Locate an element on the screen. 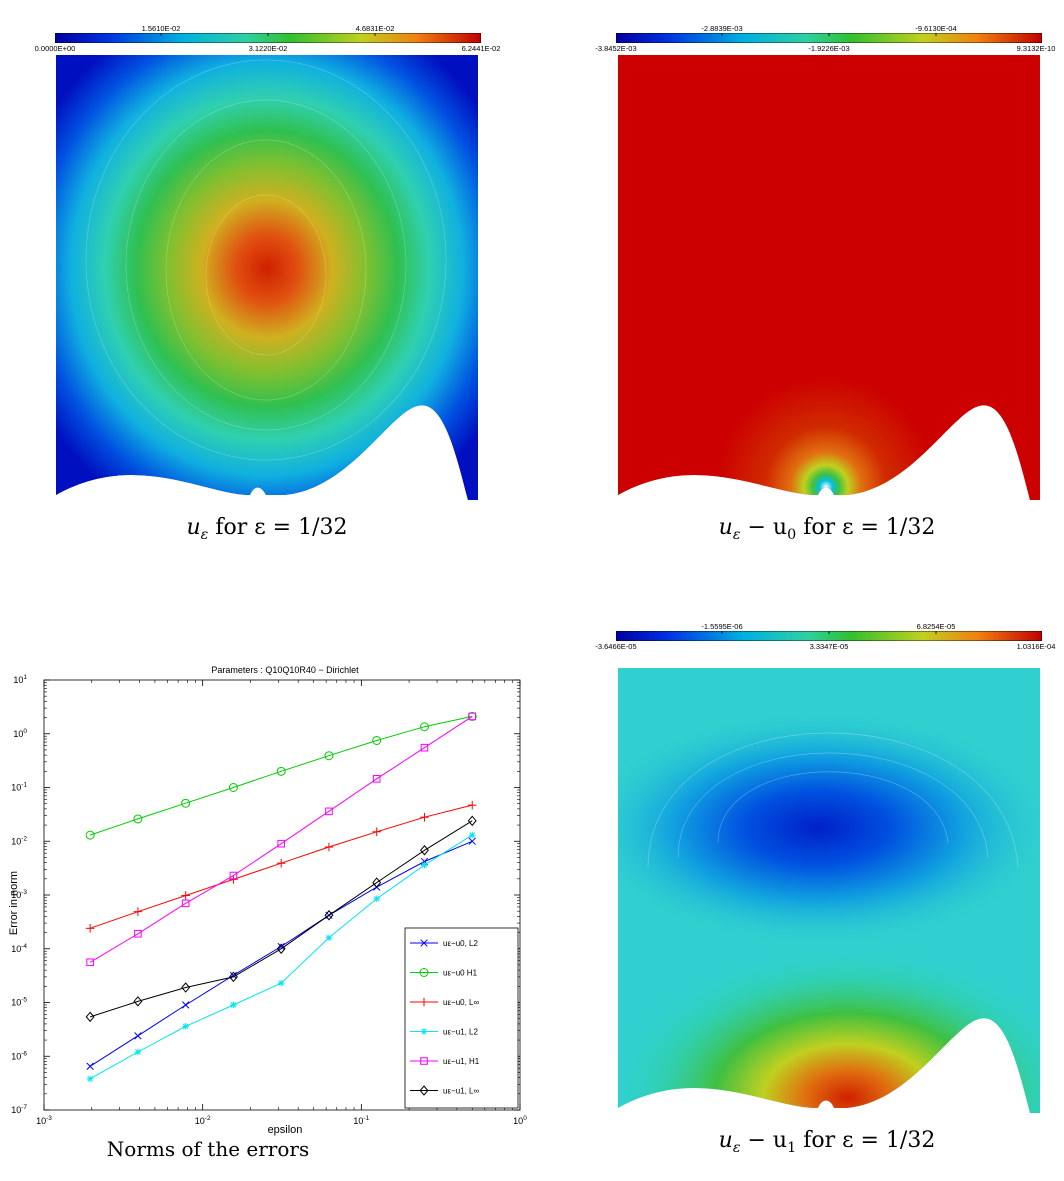 This screenshot has height=1181, width=1064. y-tick-label: 10⁻⁴ is located at coordinates (19, 948).